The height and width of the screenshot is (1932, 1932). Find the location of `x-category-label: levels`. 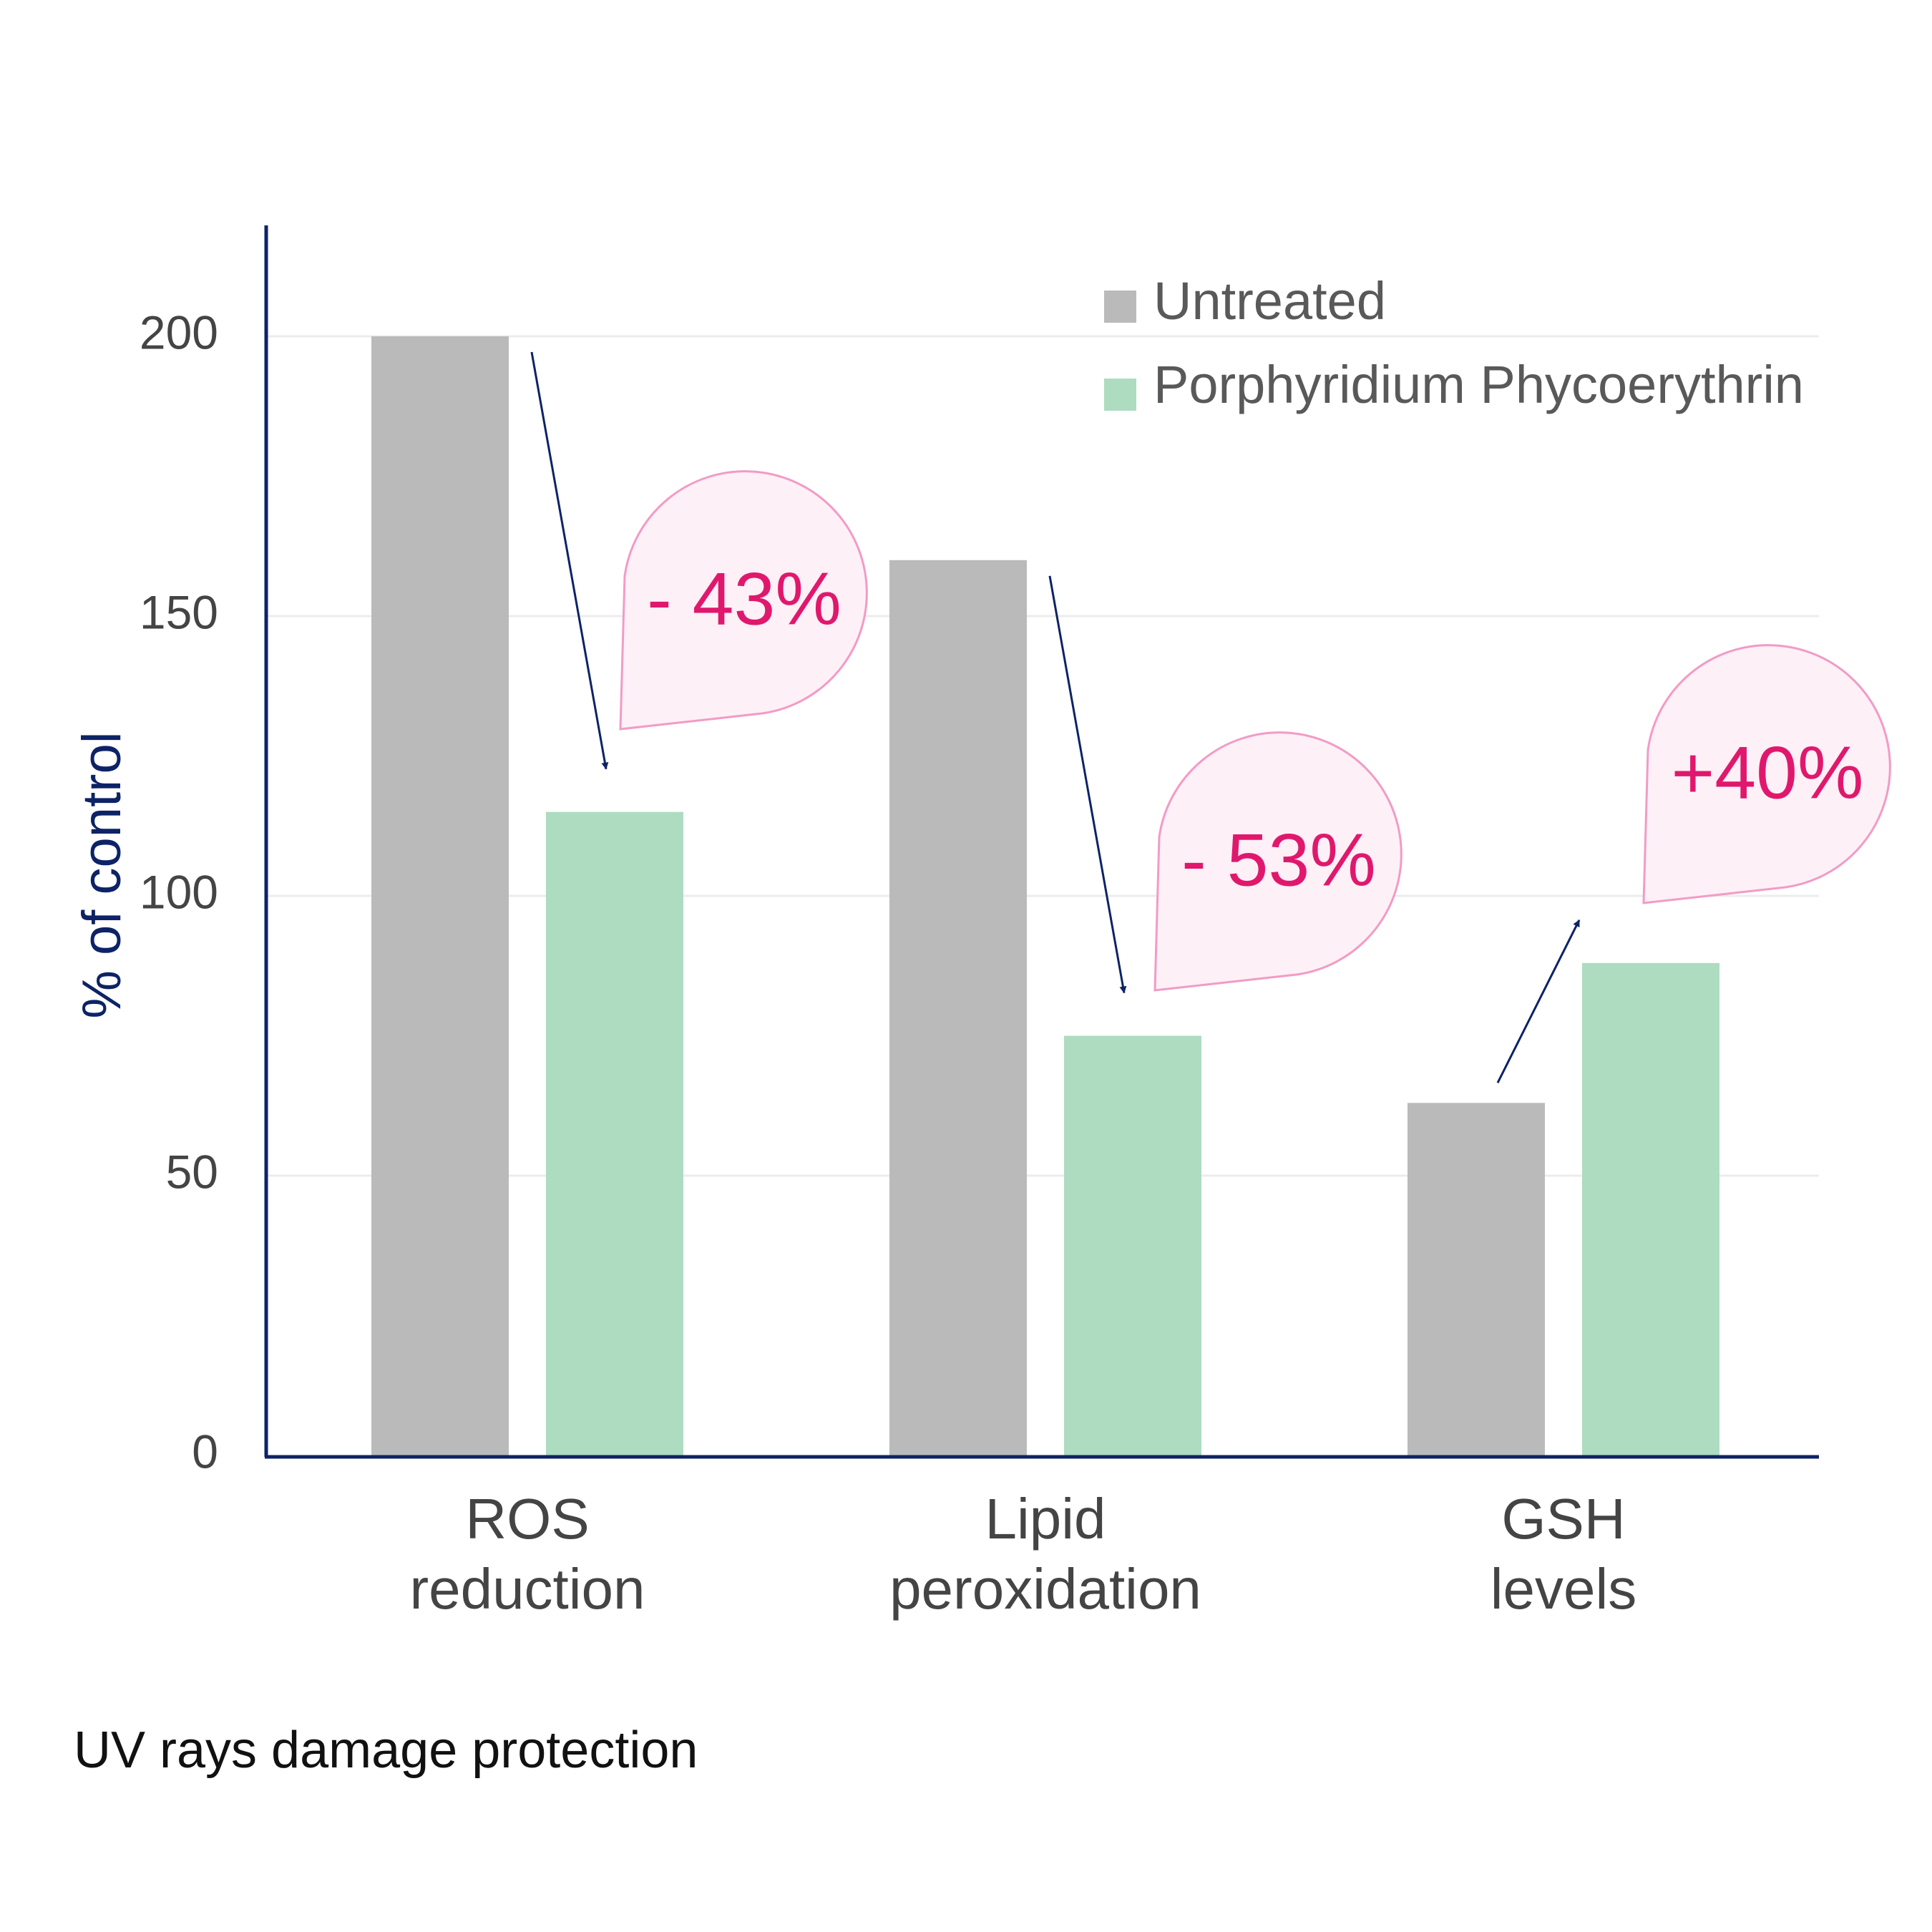

x-category-label: levels is located at coordinates (1564, 1589).